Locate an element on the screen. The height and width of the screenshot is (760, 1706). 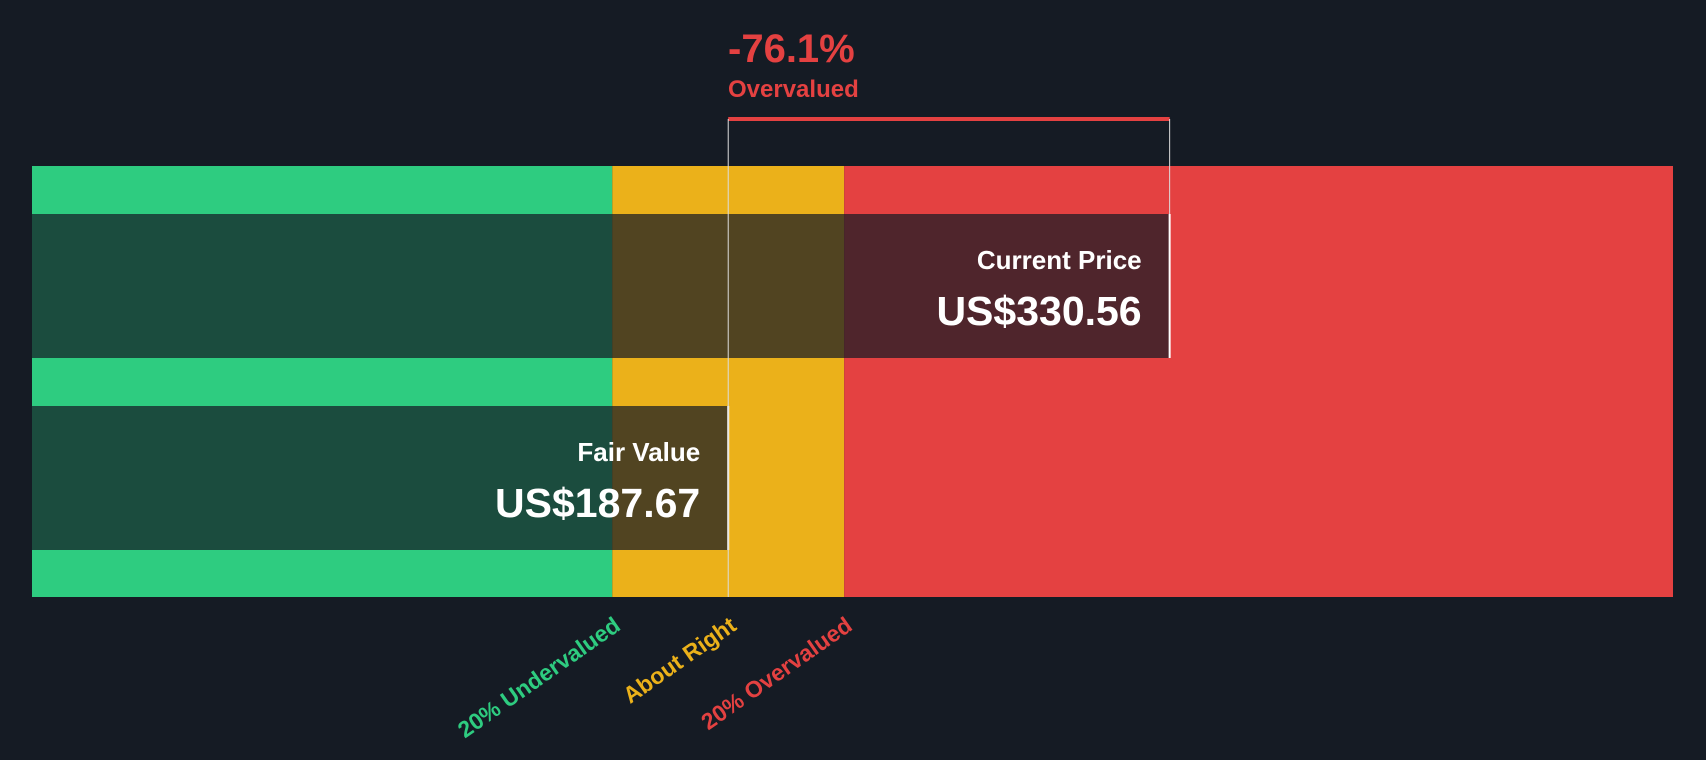
difference-note: Overvalued is located at coordinates (793, 89).